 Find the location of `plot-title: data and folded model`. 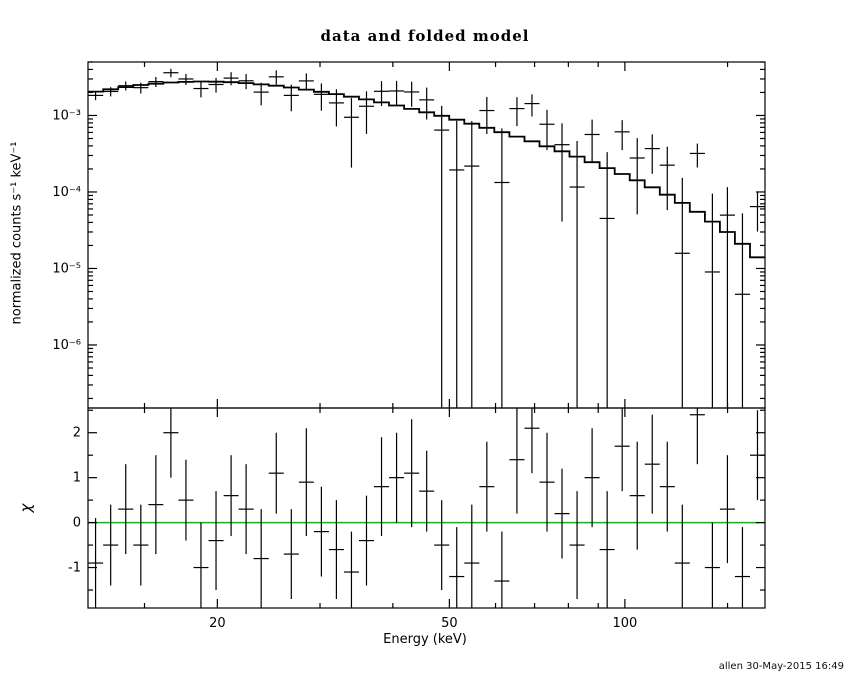

plot-title: data and folded model is located at coordinates (425, 36).